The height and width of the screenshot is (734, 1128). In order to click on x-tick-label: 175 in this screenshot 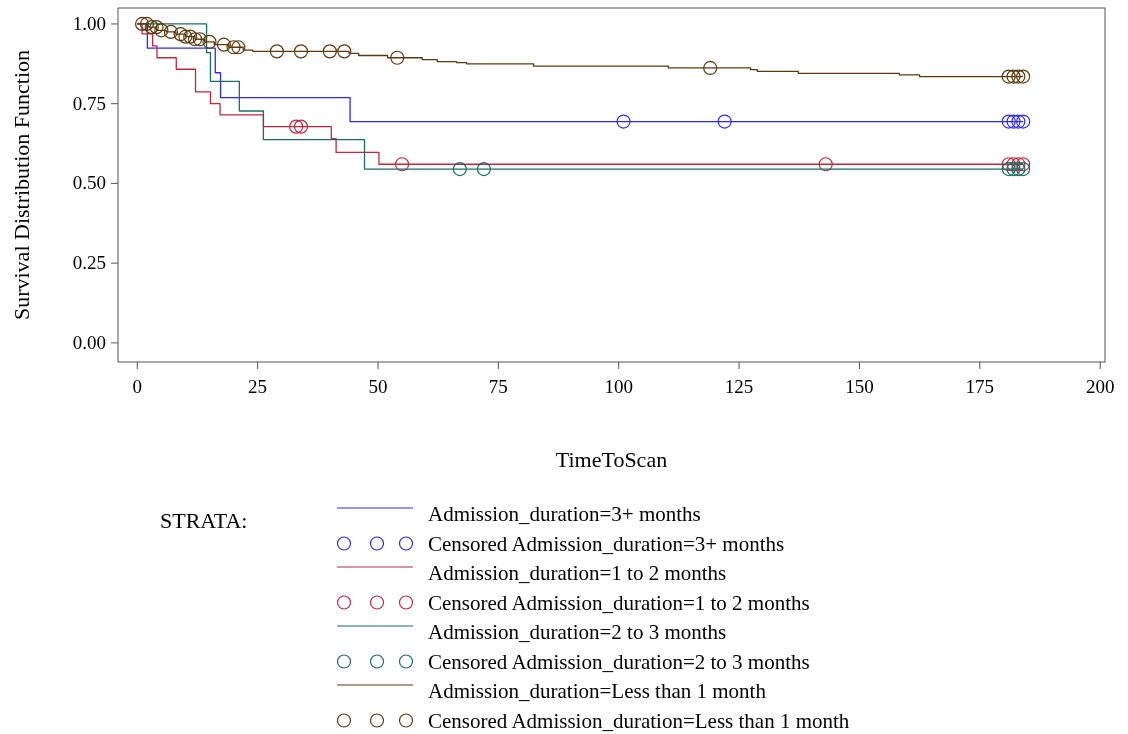, I will do `click(980, 386)`.